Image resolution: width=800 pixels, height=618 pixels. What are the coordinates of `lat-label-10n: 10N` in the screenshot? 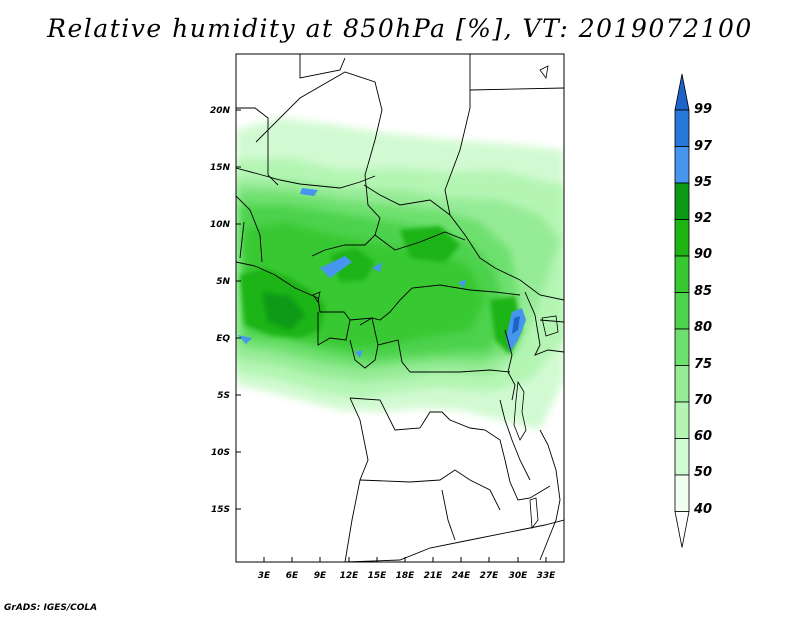 It's located at (220, 225).